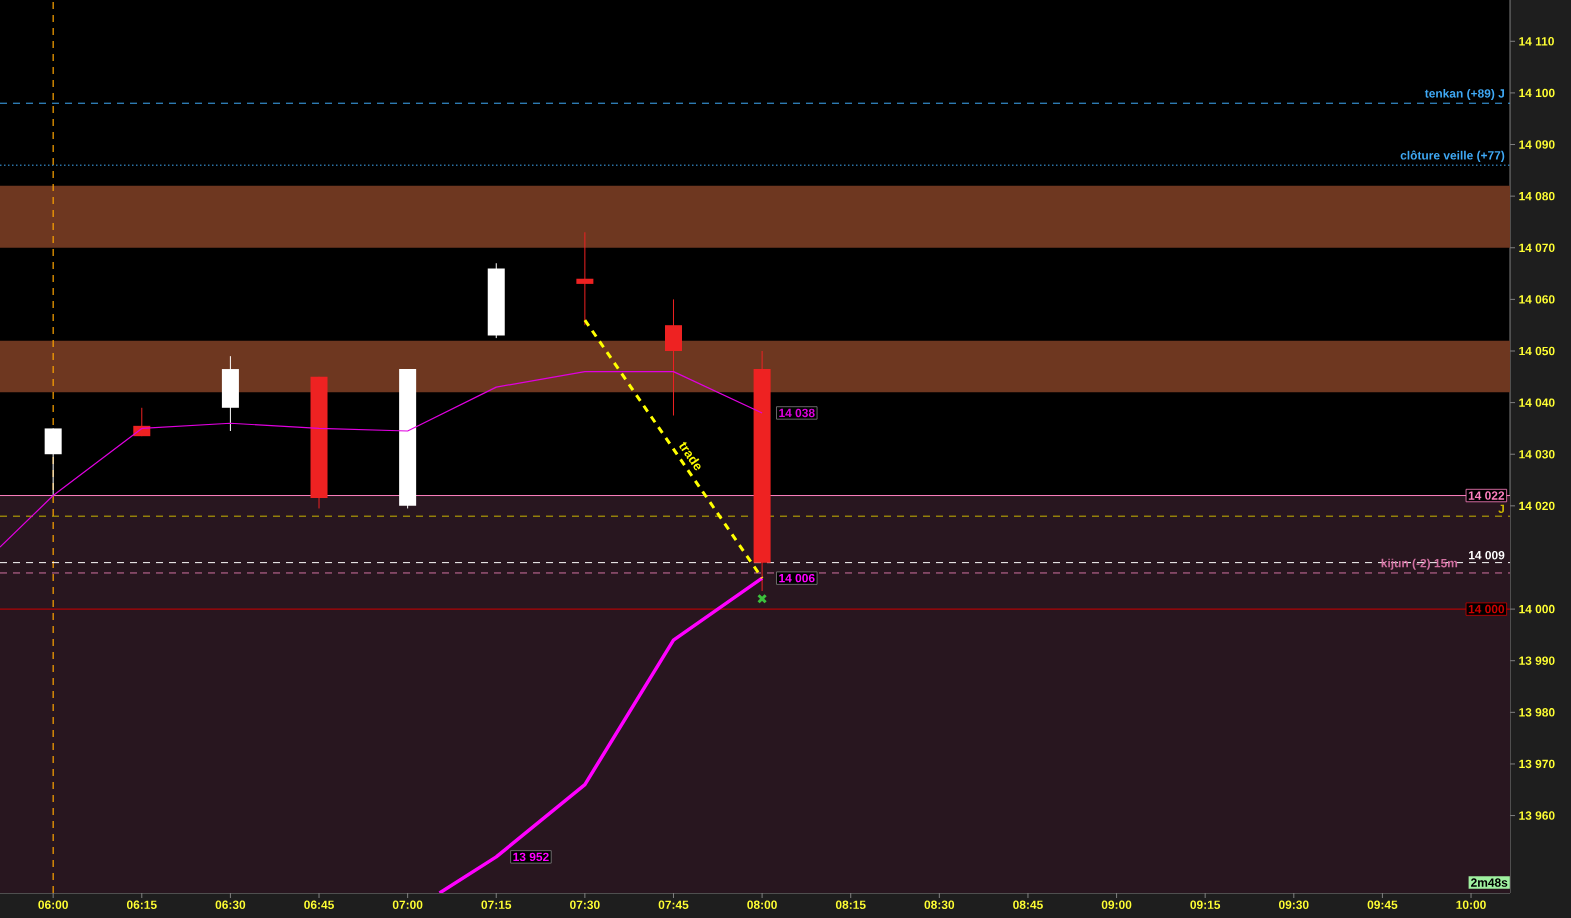  What do you see at coordinates (1536, 41) in the screenshot?
I see `y-tick-label: 14 110` at bounding box center [1536, 41].